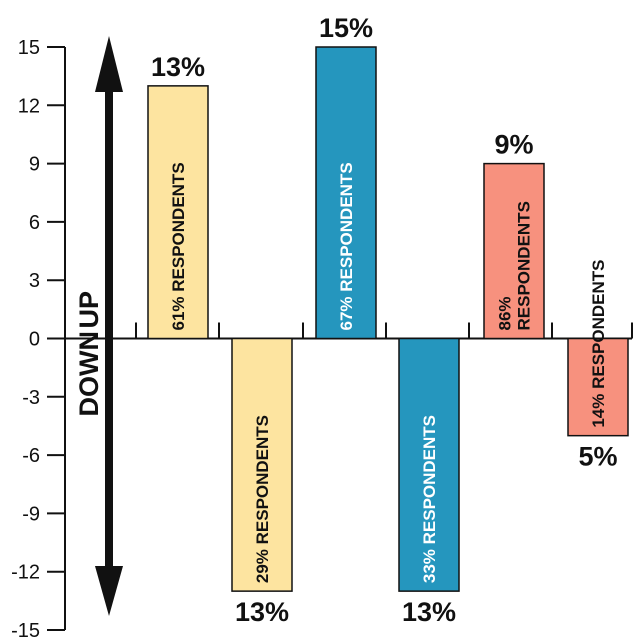 Image resolution: width=640 pixels, height=641 pixels. What do you see at coordinates (29, 106) in the screenshot?
I see `y-tick-label: 12` at bounding box center [29, 106].